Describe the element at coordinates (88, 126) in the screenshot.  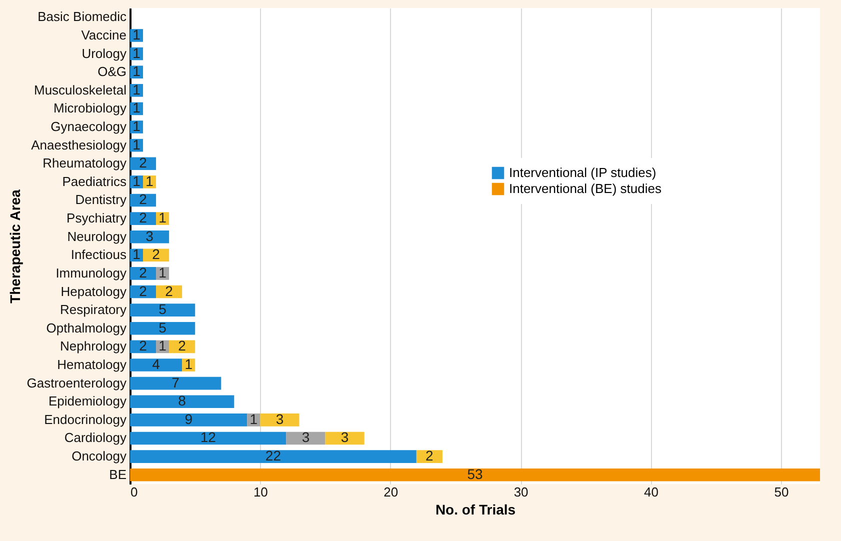
I see `y-tick-label: Gynaecology` at that location.